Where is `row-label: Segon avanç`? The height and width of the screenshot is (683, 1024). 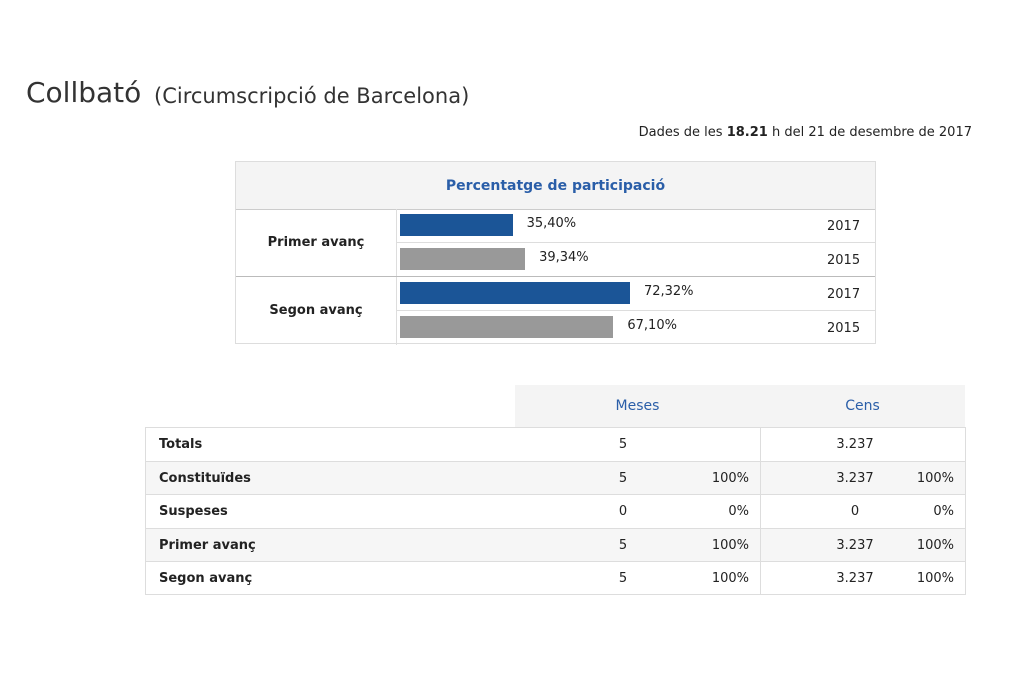
row-label: Segon avanç is located at coordinates (206, 579).